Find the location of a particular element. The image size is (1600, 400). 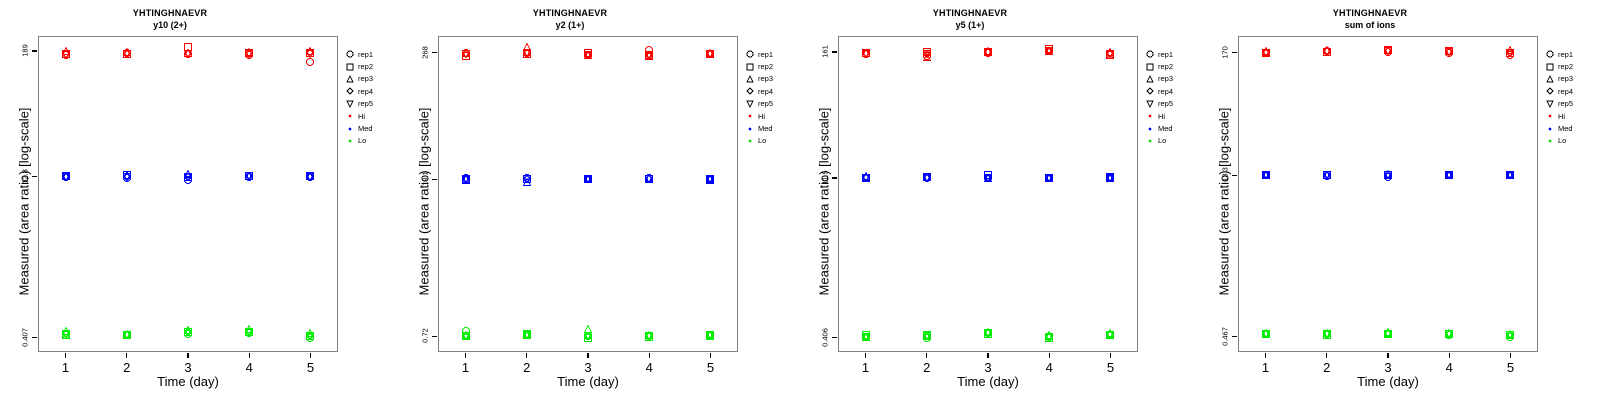

y-tick-label: 11.5 is located at coordinates (825, 177).